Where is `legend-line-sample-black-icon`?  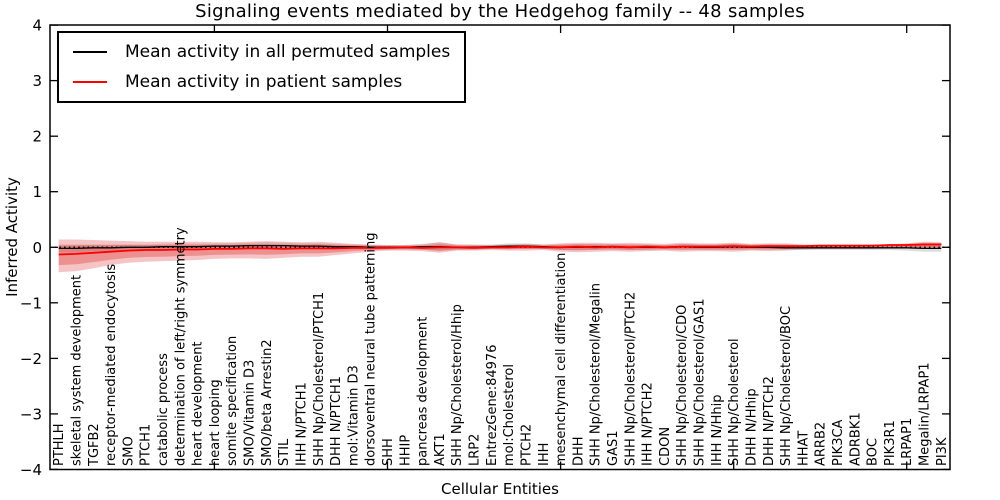
legend-line-sample-black-icon is located at coordinates (90, 52).